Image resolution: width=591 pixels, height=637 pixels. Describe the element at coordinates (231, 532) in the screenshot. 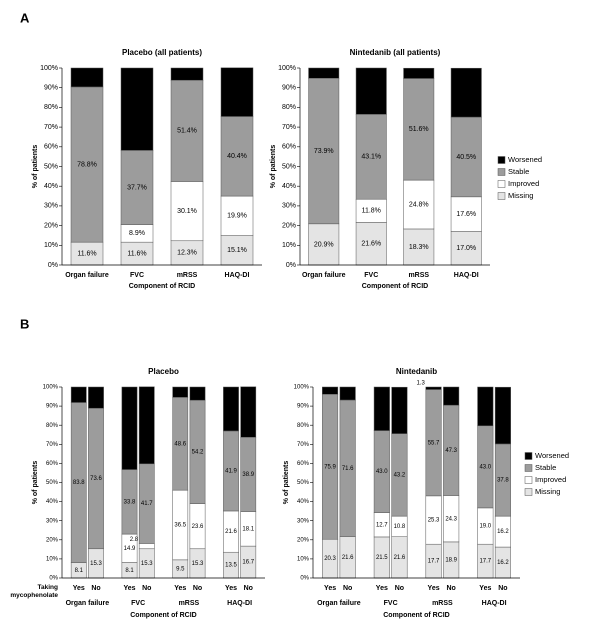

I see `value-label: 21.6` at that location.